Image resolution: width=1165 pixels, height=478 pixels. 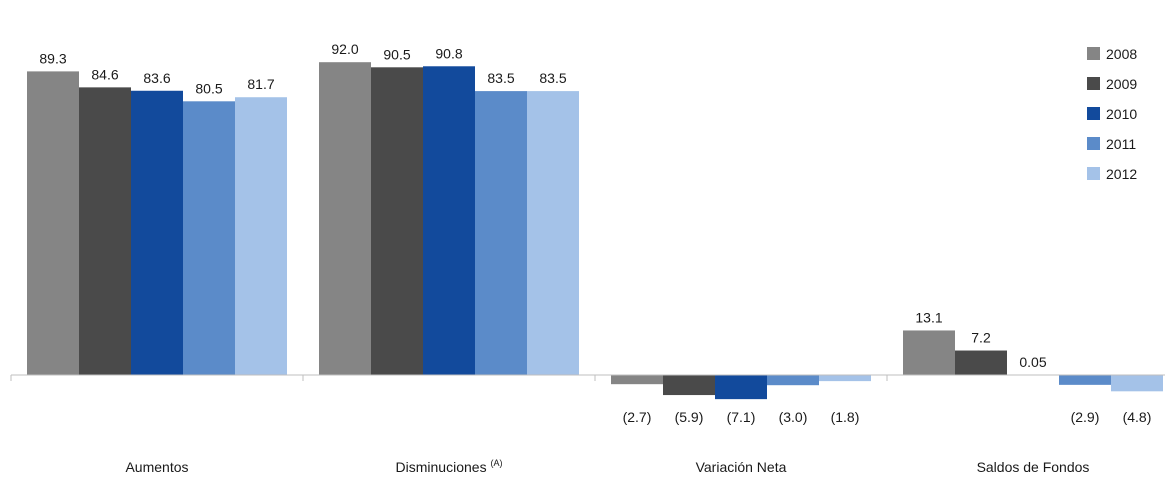 What do you see at coordinates (928, 317) in the screenshot?
I see `data-label: 13.1` at bounding box center [928, 317].